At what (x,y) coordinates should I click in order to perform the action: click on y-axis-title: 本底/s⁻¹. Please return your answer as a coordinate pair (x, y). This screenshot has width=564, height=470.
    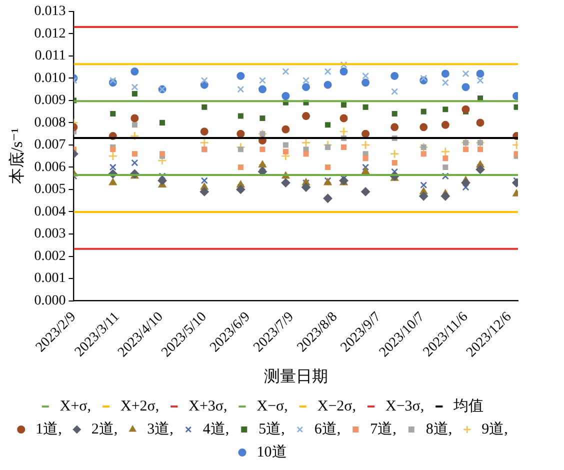
    Looking at the image, I should click on (17, 156).